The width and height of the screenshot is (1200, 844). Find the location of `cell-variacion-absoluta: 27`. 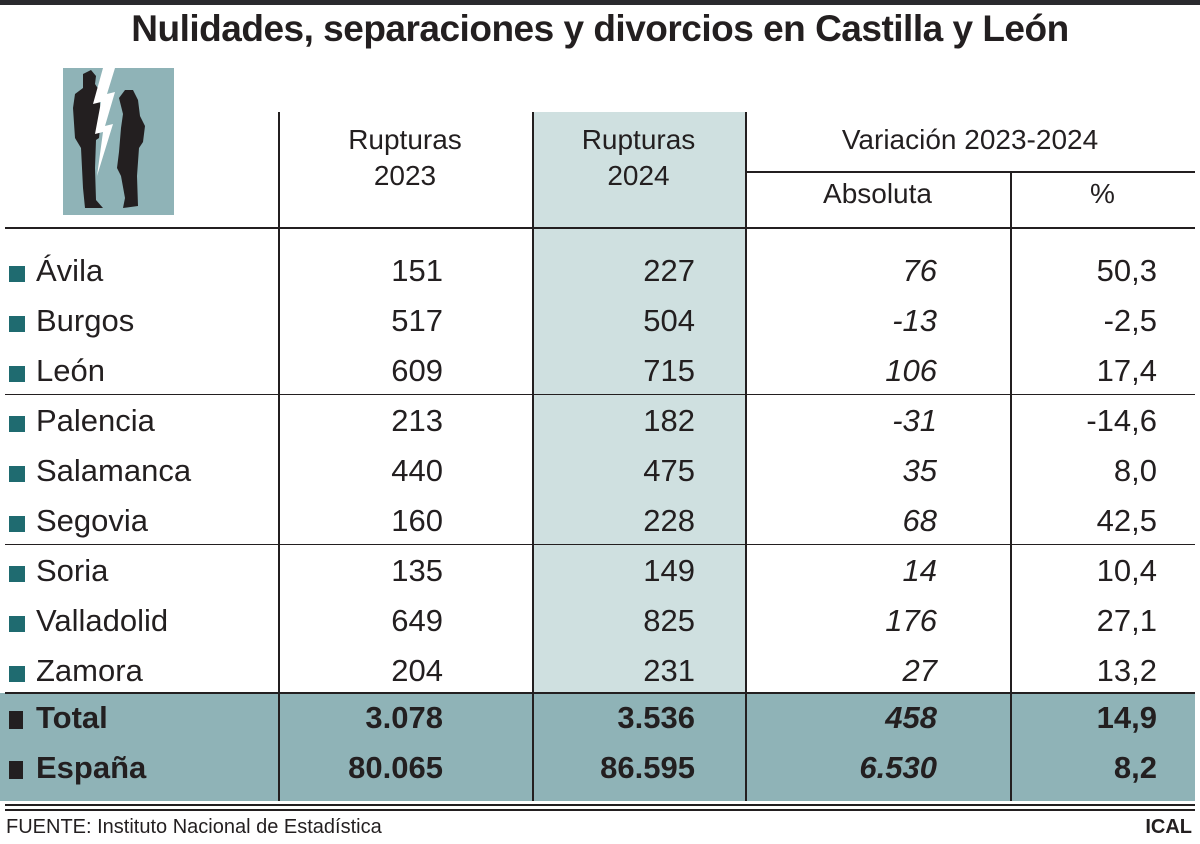

cell-variacion-absoluta: 27 is located at coordinates (919, 670).